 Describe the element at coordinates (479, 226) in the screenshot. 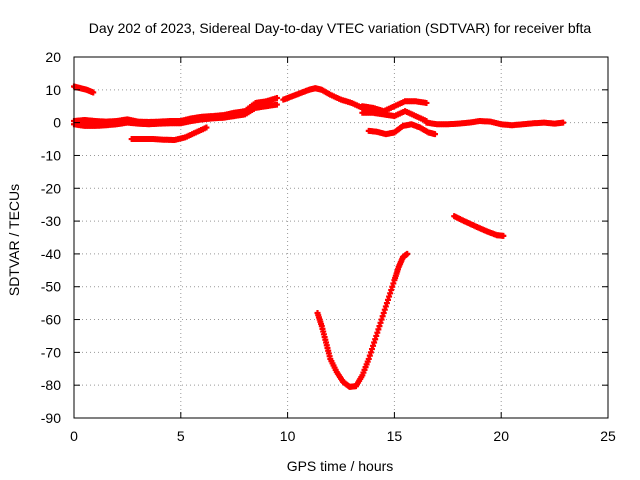

I see `series-track-descending` at that location.